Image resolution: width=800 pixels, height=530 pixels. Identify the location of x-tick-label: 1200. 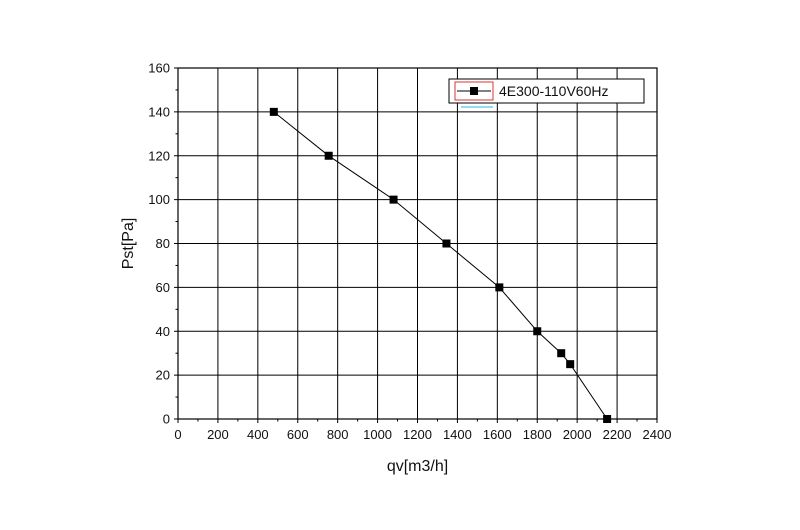
(417, 434).